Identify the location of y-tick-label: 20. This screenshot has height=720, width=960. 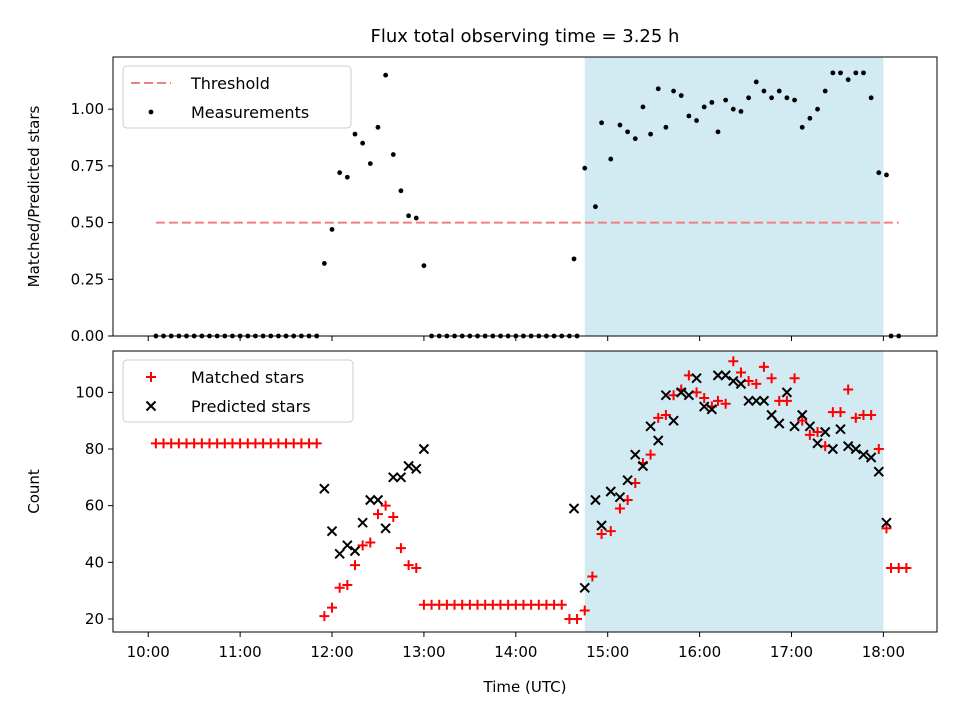
(94, 619).